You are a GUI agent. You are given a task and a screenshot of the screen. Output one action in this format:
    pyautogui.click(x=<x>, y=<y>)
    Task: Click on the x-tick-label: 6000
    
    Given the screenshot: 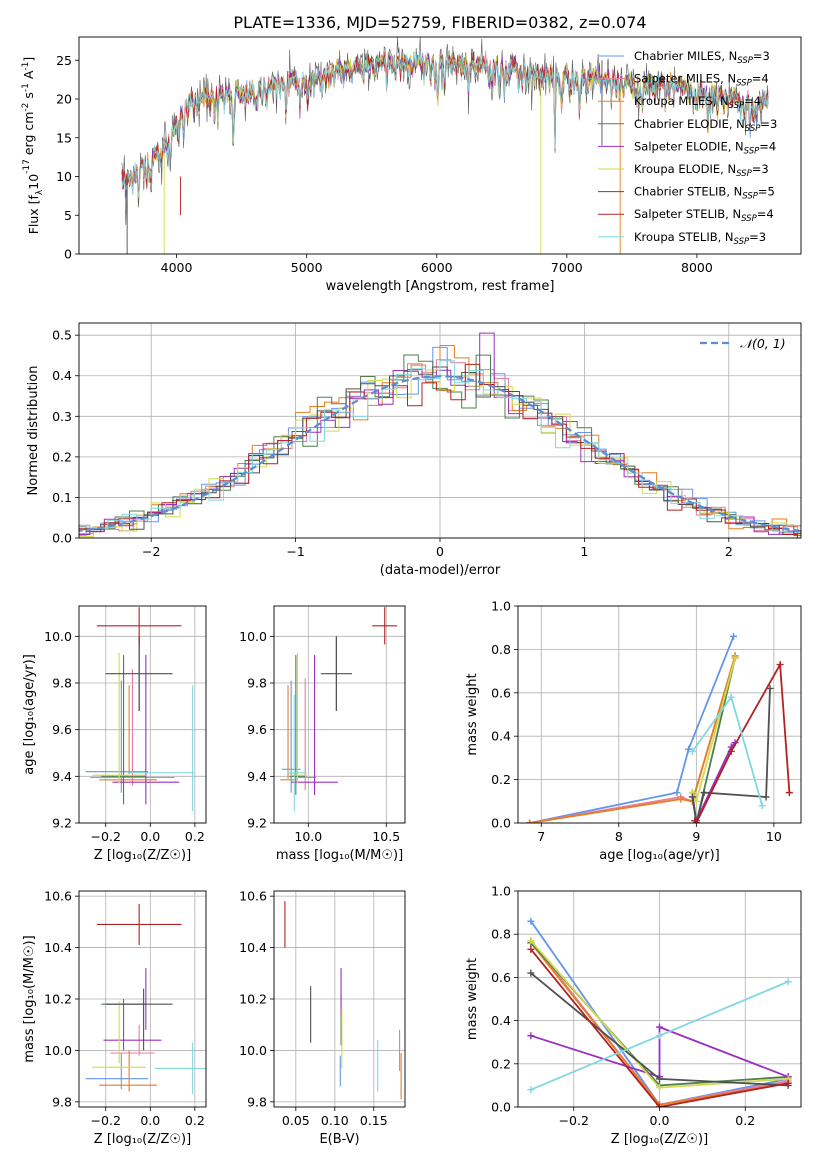 What is the action you would take?
    pyautogui.click(x=437, y=267)
    